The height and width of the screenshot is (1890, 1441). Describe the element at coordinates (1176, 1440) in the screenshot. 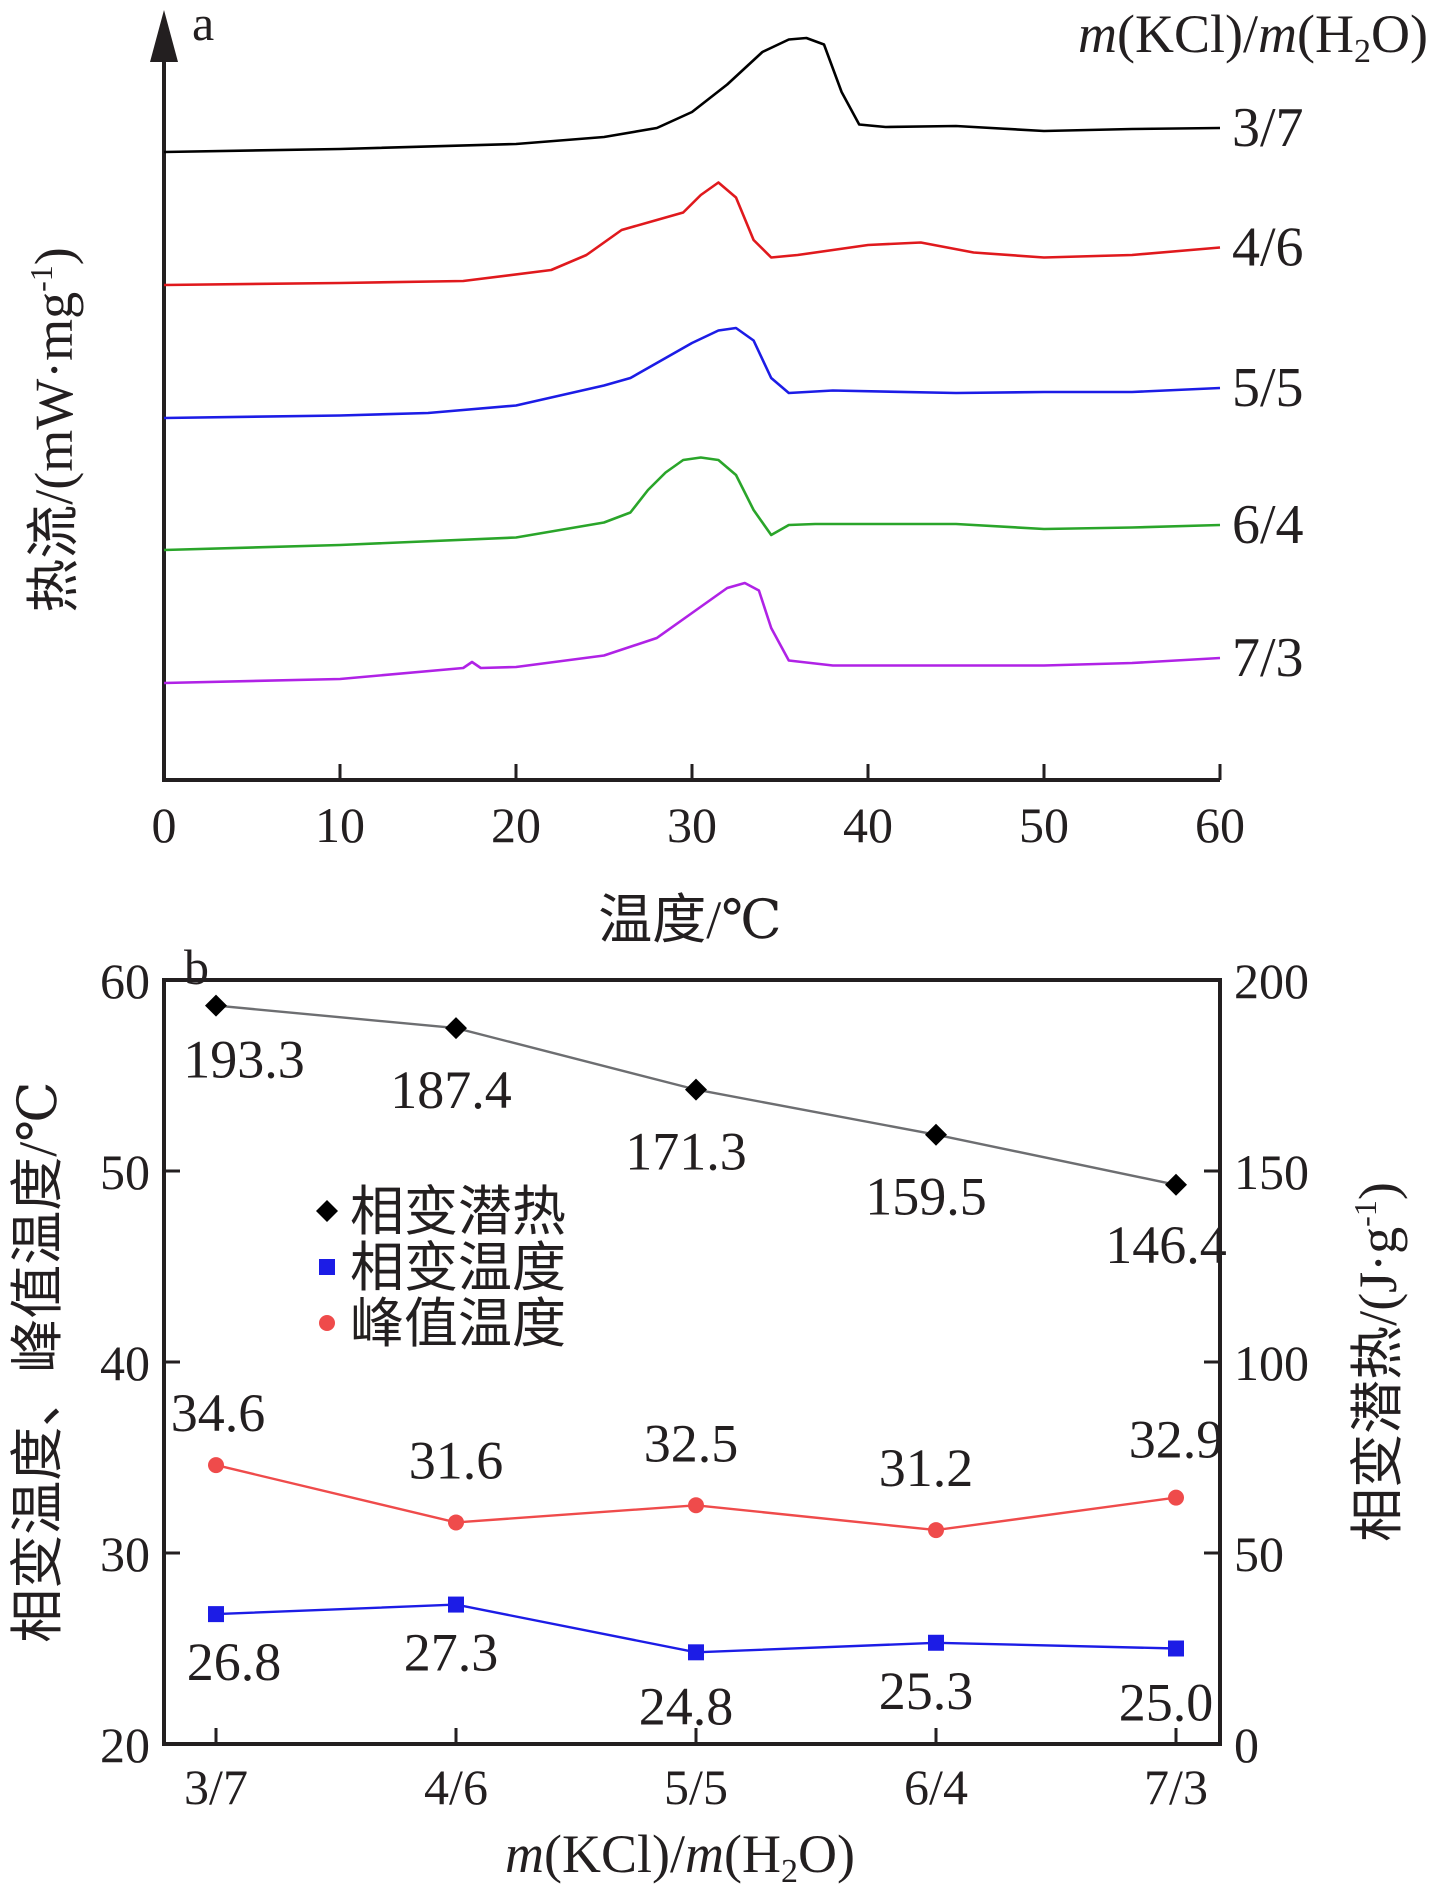

I see `panel-b-data-label: 32.9` at that location.